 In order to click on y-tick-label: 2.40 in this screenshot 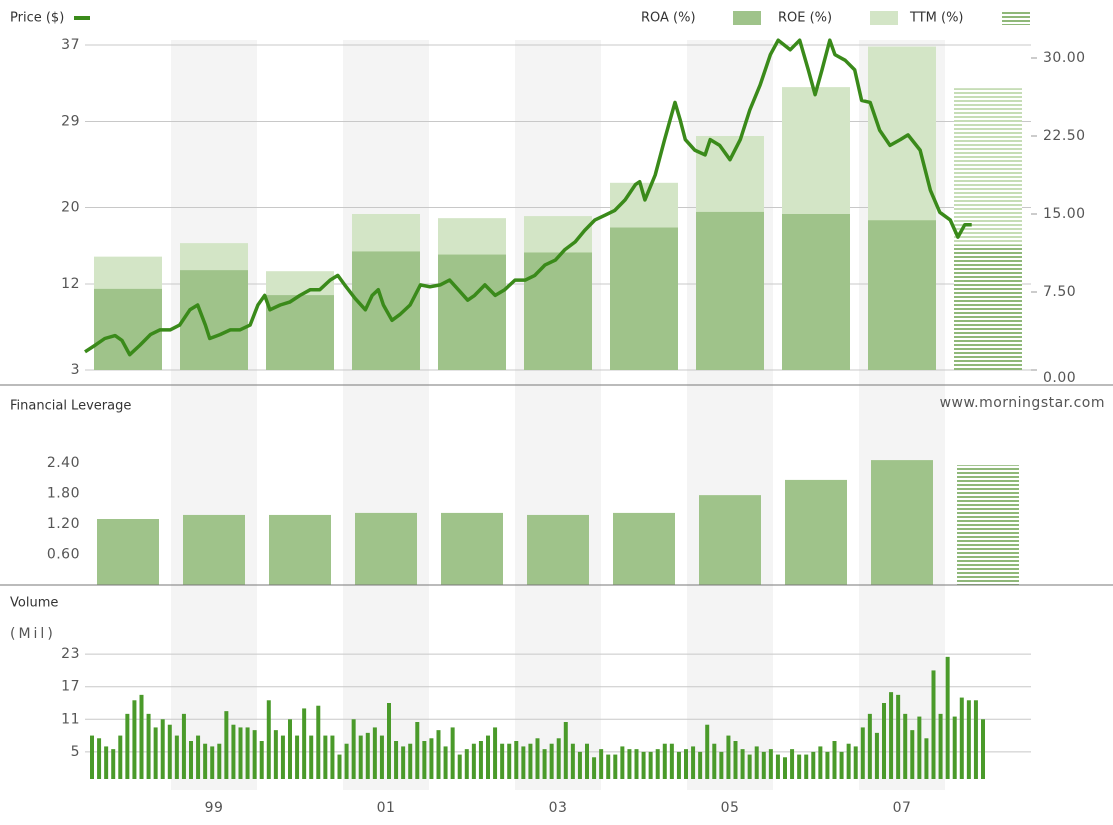, I will do `click(63, 463)`.